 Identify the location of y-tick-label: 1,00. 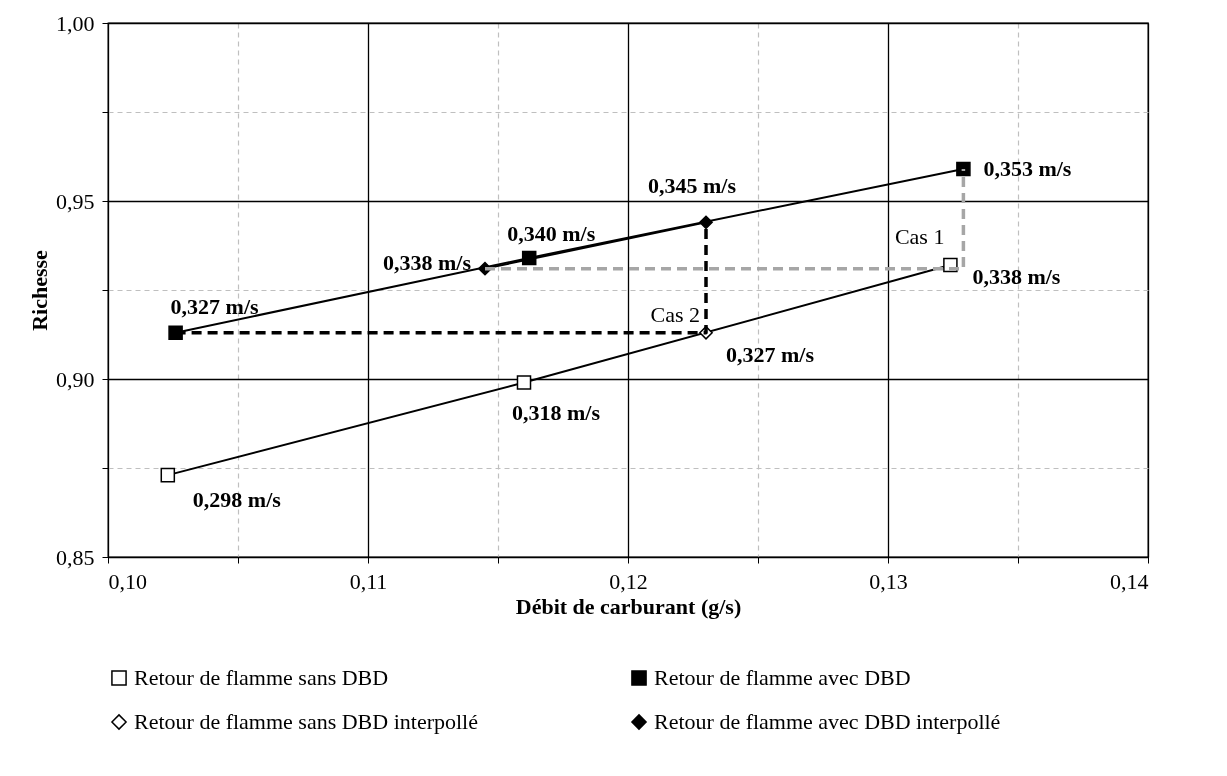
(75, 23).